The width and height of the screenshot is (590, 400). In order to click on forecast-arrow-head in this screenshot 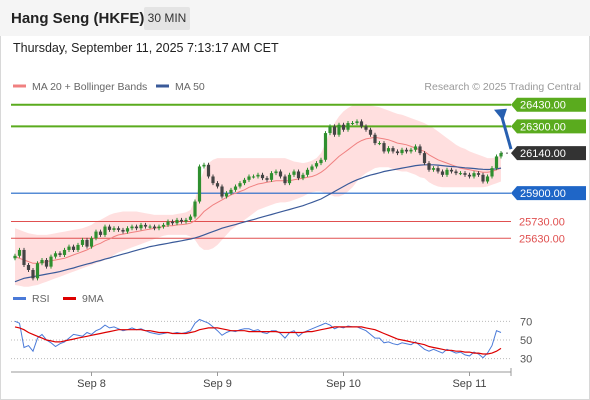, I will do `click(500, 114)`.